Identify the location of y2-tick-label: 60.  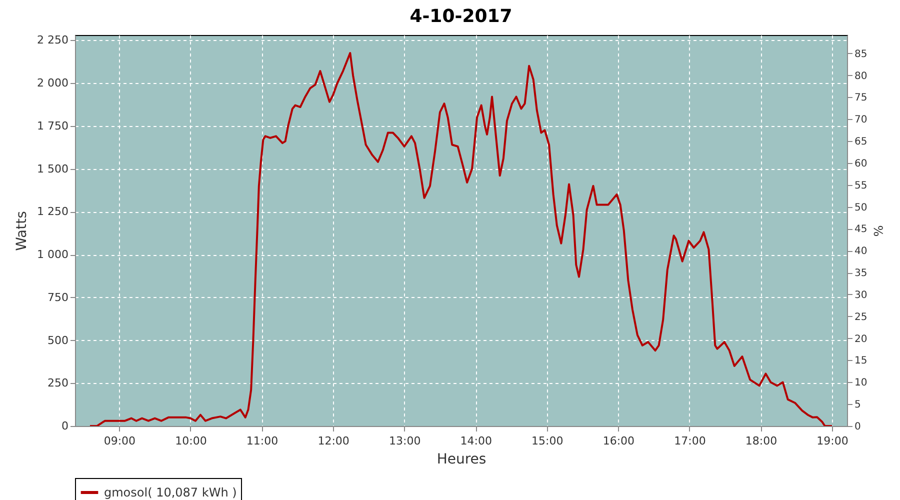
(861, 164).